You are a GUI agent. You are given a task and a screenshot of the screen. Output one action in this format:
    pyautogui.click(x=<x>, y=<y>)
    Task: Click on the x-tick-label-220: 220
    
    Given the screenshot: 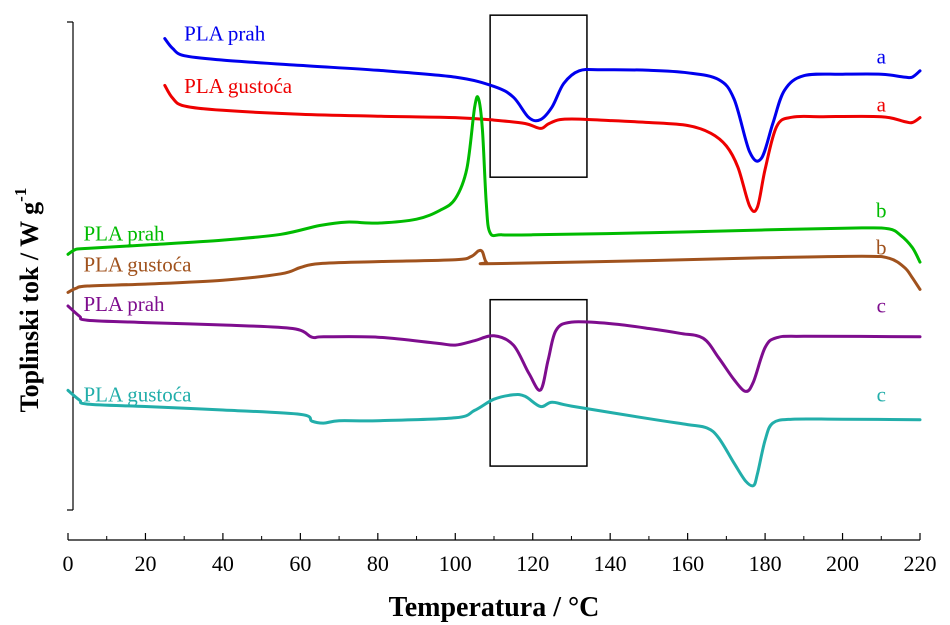 What is the action you would take?
    pyautogui.click(x=920, y=563)
    